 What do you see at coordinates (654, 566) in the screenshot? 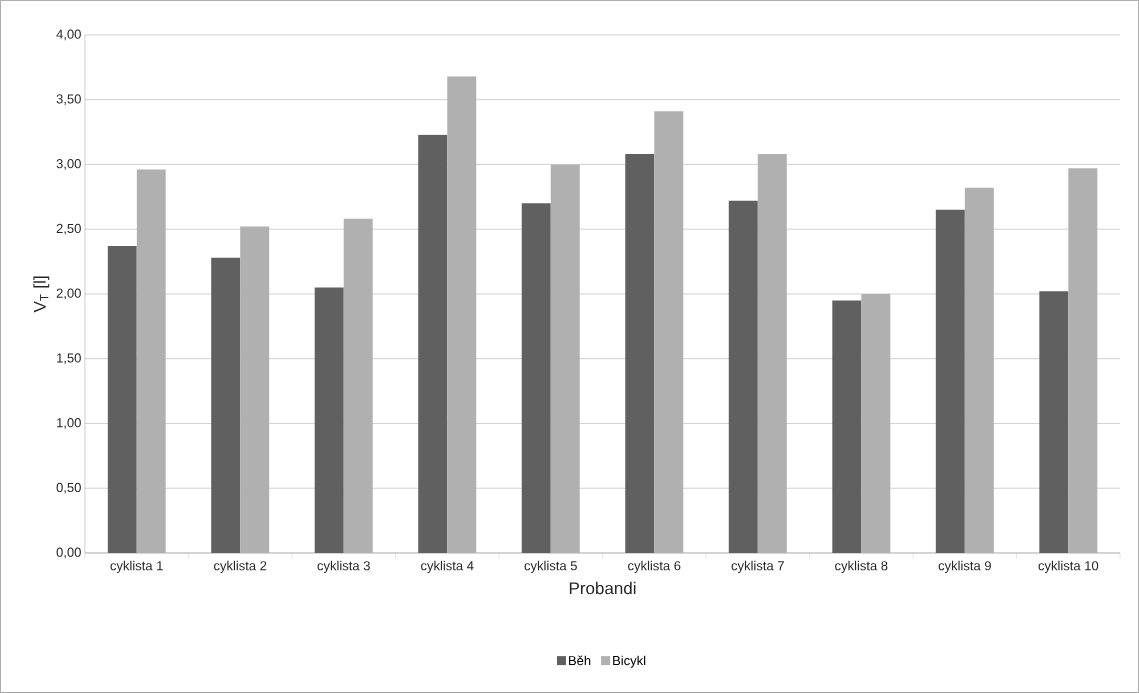
I see `x-tick-label: cyklista 6` at bounding box center [654, 566].